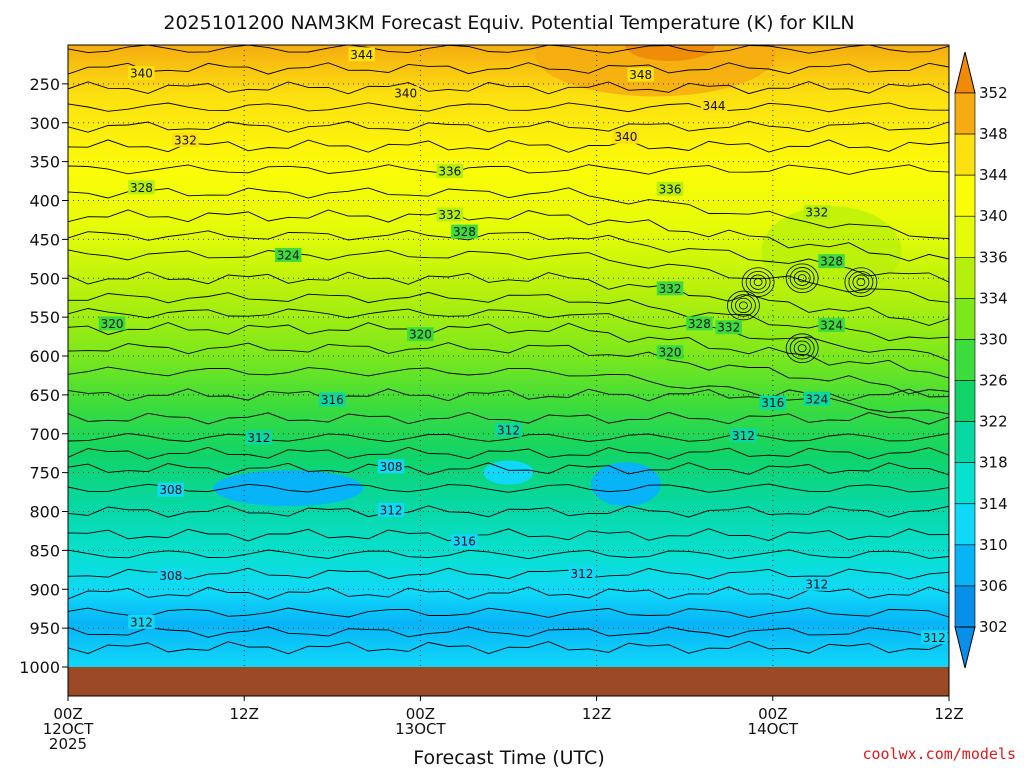  I want to click on colorbar-label: 330, so click(993, 339).